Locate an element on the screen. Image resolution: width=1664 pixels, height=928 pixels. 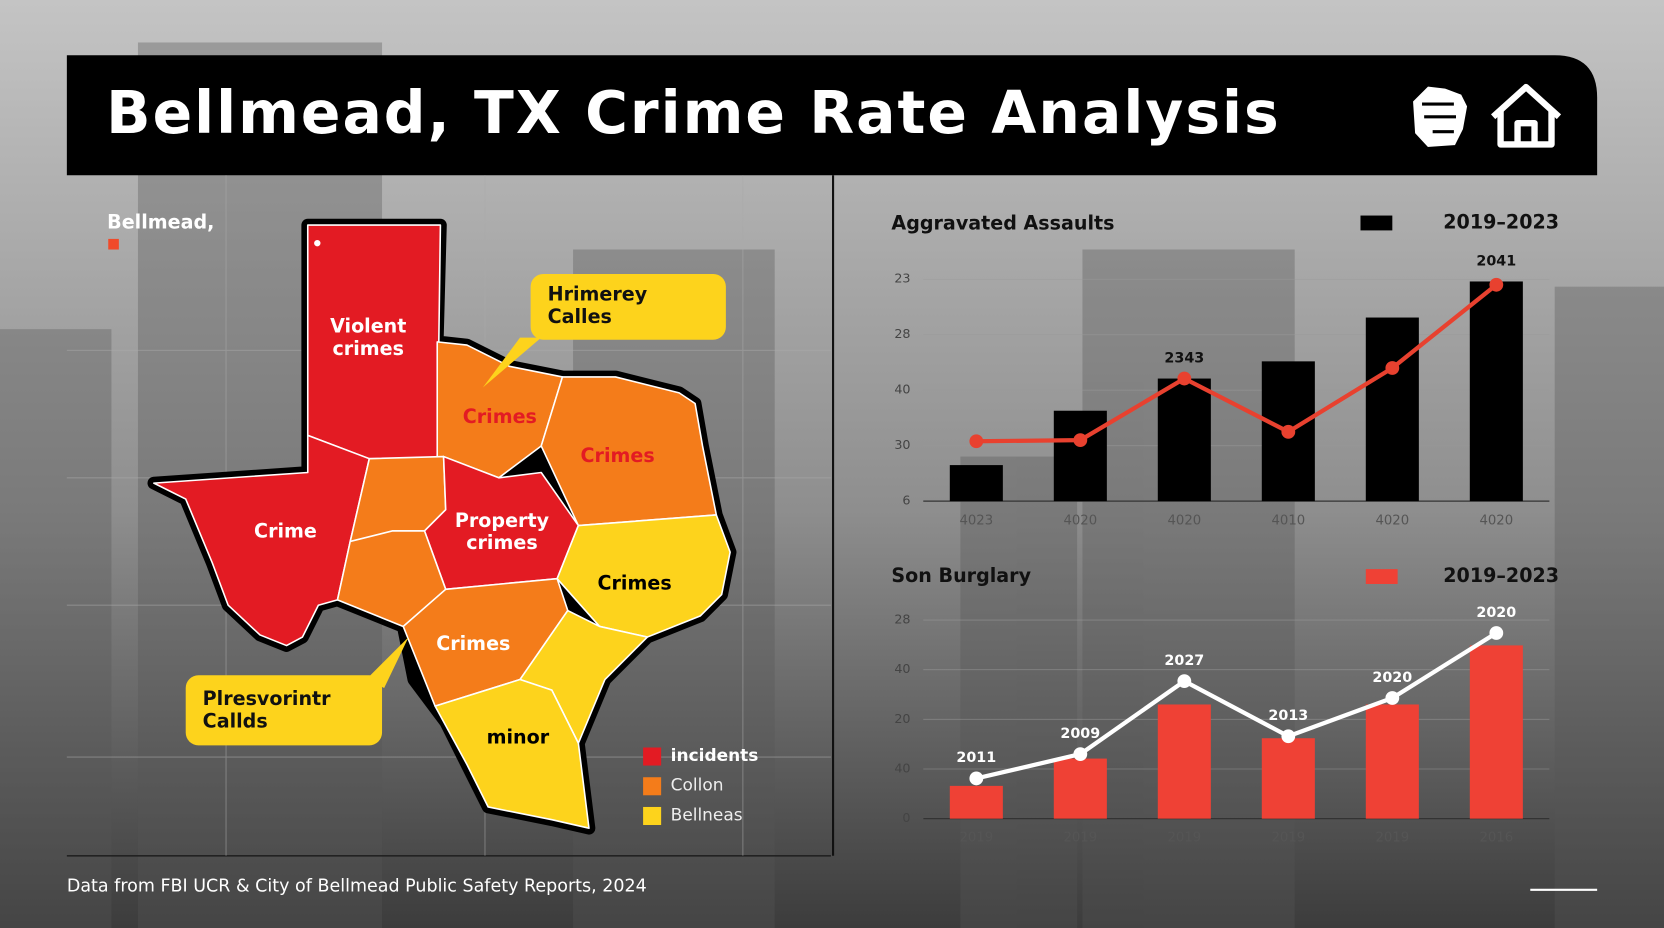
annotation: 2011 is located at coordinates (976, 758).